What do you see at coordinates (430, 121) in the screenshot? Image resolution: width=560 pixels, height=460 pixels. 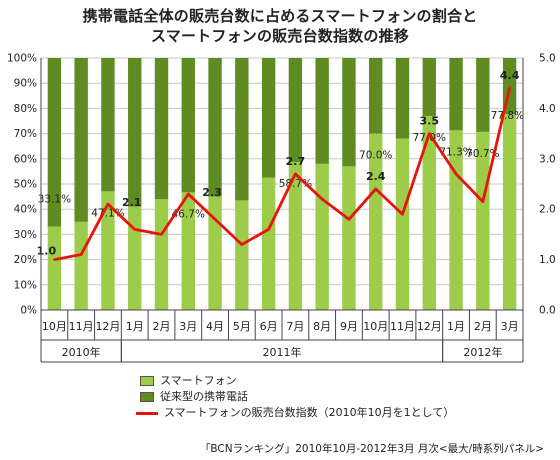 I see `index-value-label: 3.5` at bounding box center [430, 121].